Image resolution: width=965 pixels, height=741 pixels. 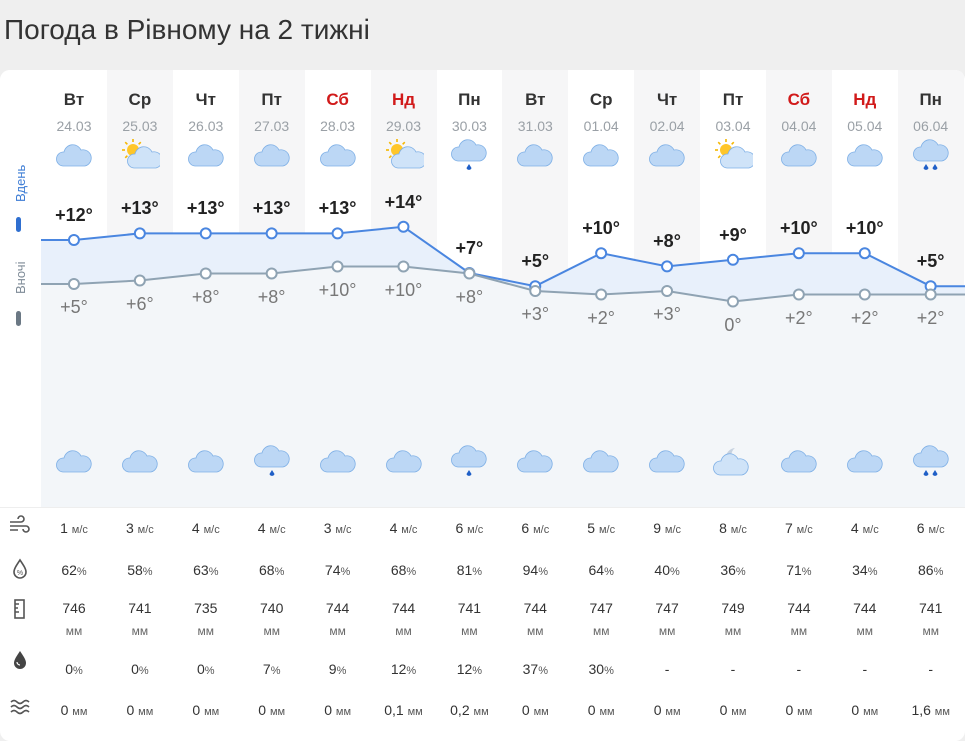 I want to click on humidity-value: 64%, so click(x=601, y=570).